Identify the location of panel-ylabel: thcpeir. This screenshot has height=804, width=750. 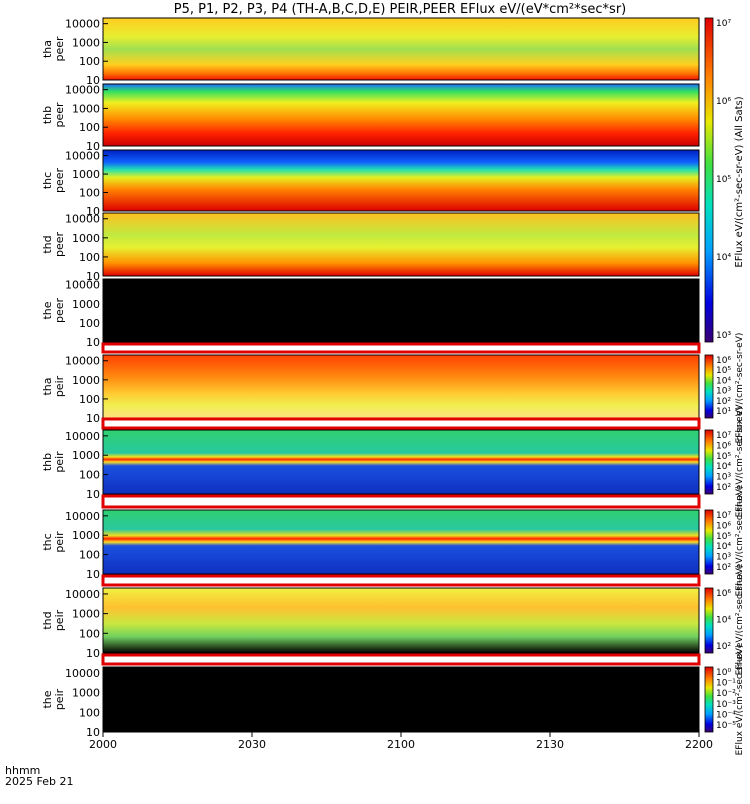
(53, 542).